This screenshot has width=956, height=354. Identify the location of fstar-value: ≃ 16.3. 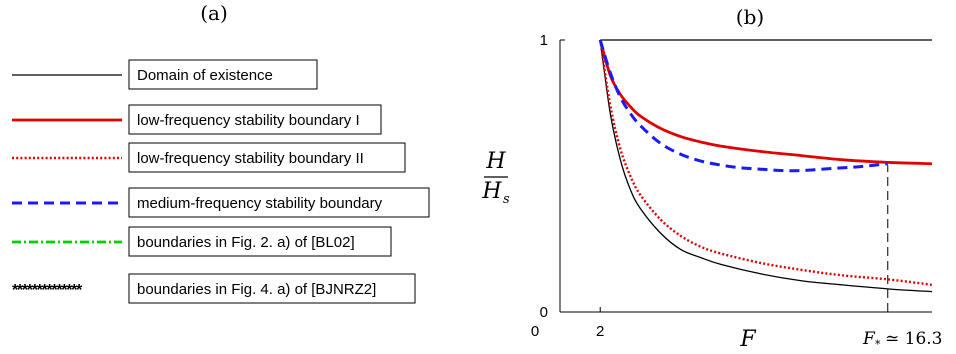
(914, 339).